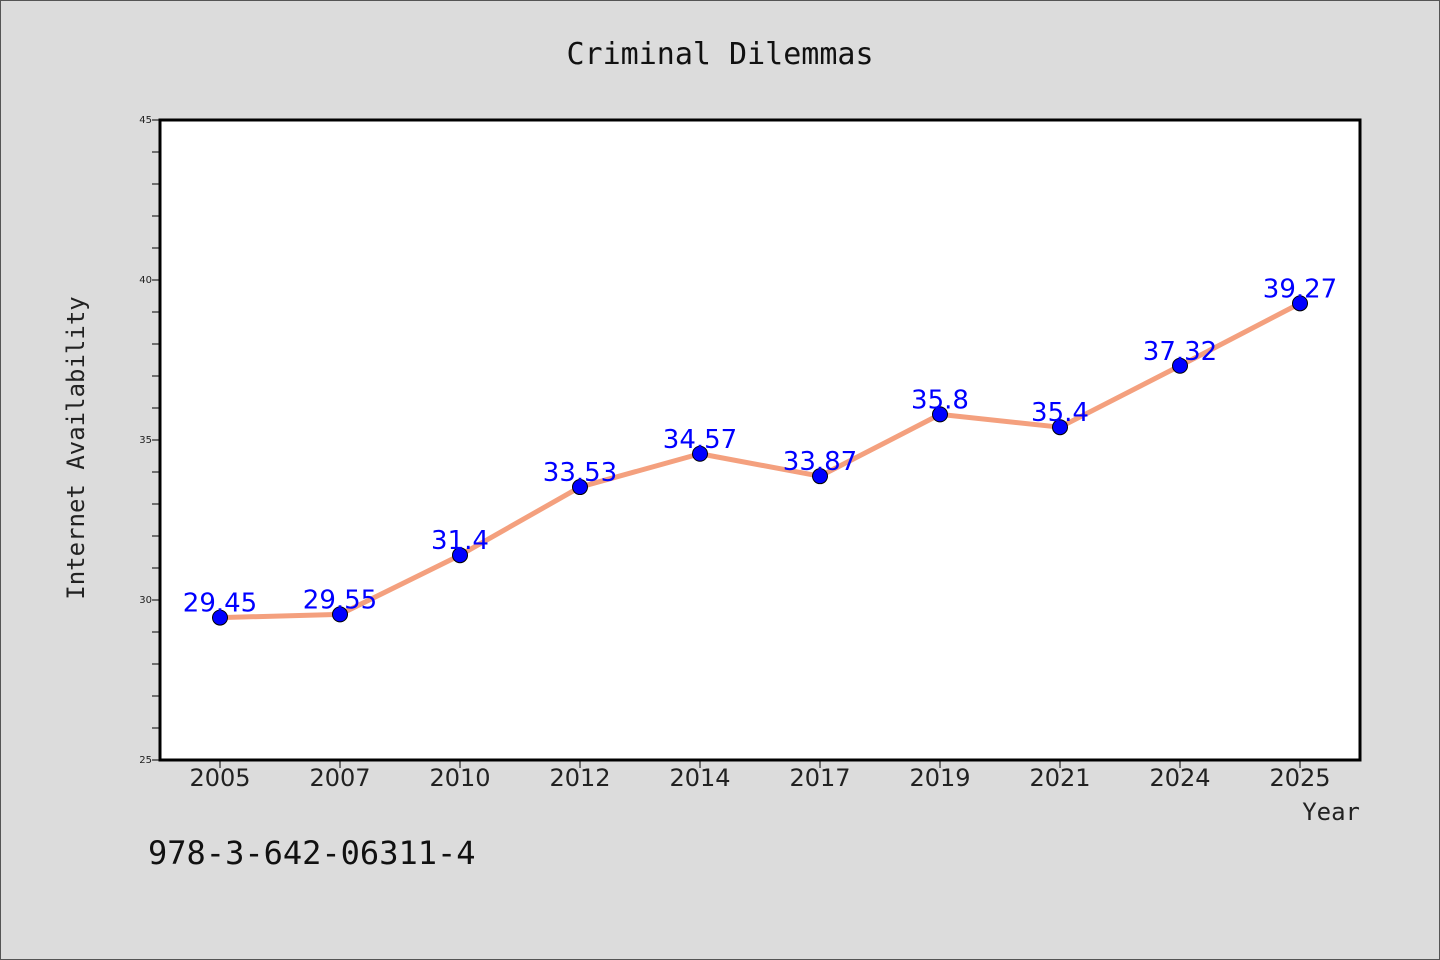  What do you see at coordinates (1299, 778) in the screenshot?
I see `x-tick-label: 2025` at bounding box center [1299, 778].